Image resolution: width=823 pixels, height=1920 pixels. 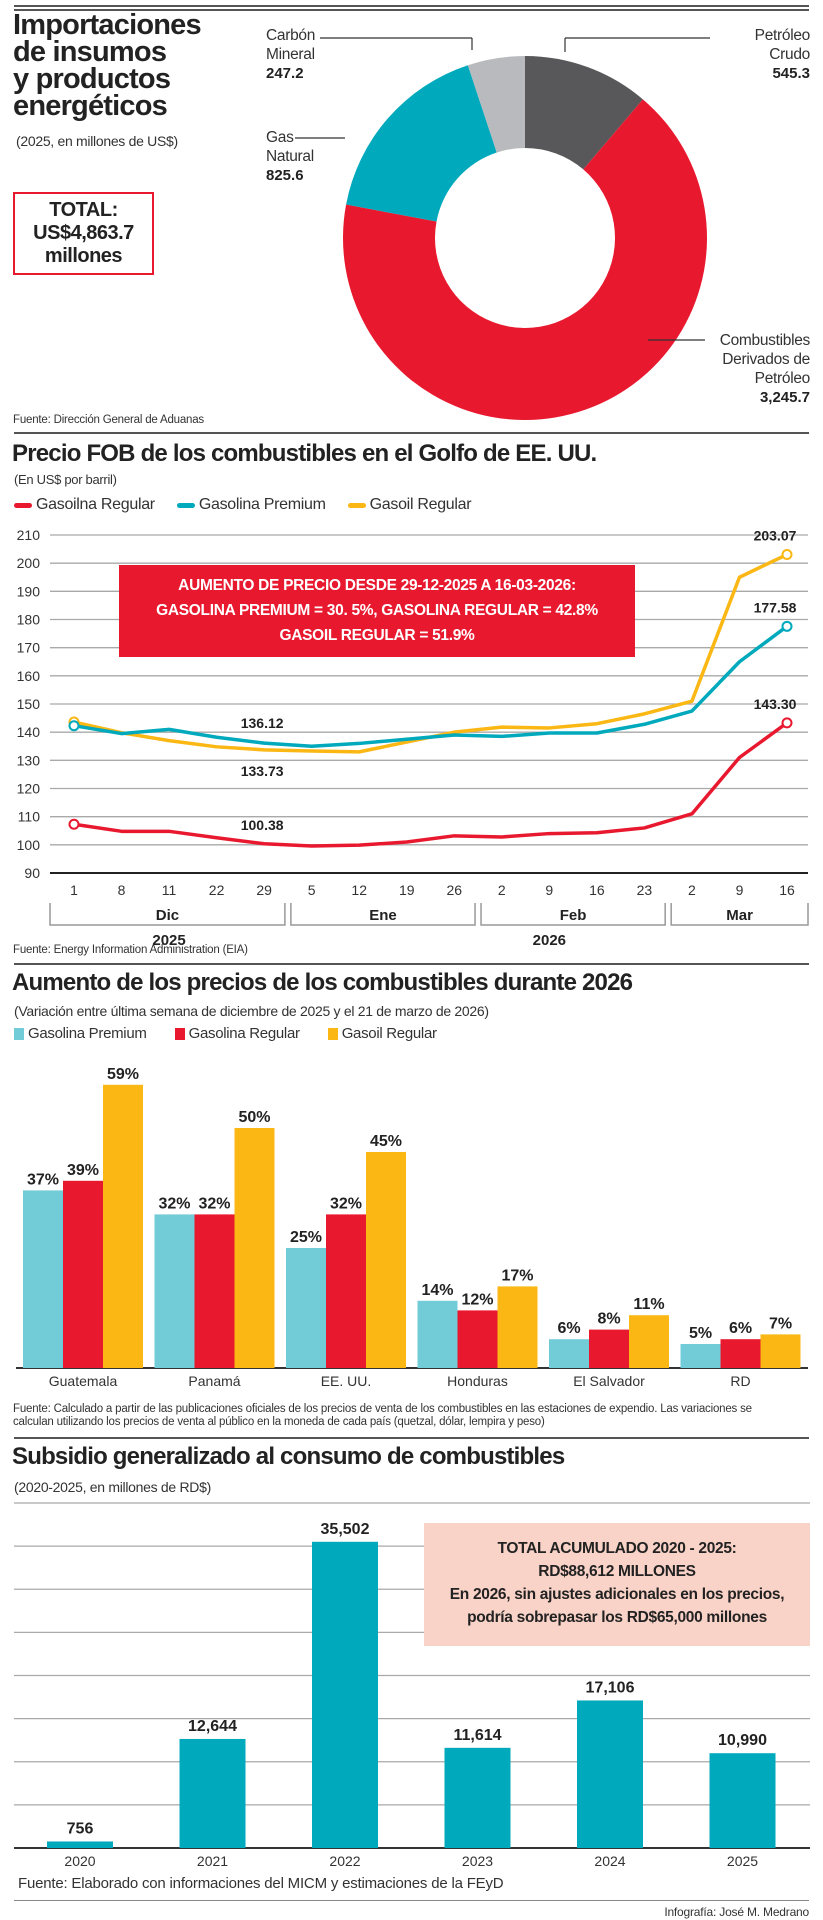 I want to click on month-label: Mar, so click(x=739, y=915).